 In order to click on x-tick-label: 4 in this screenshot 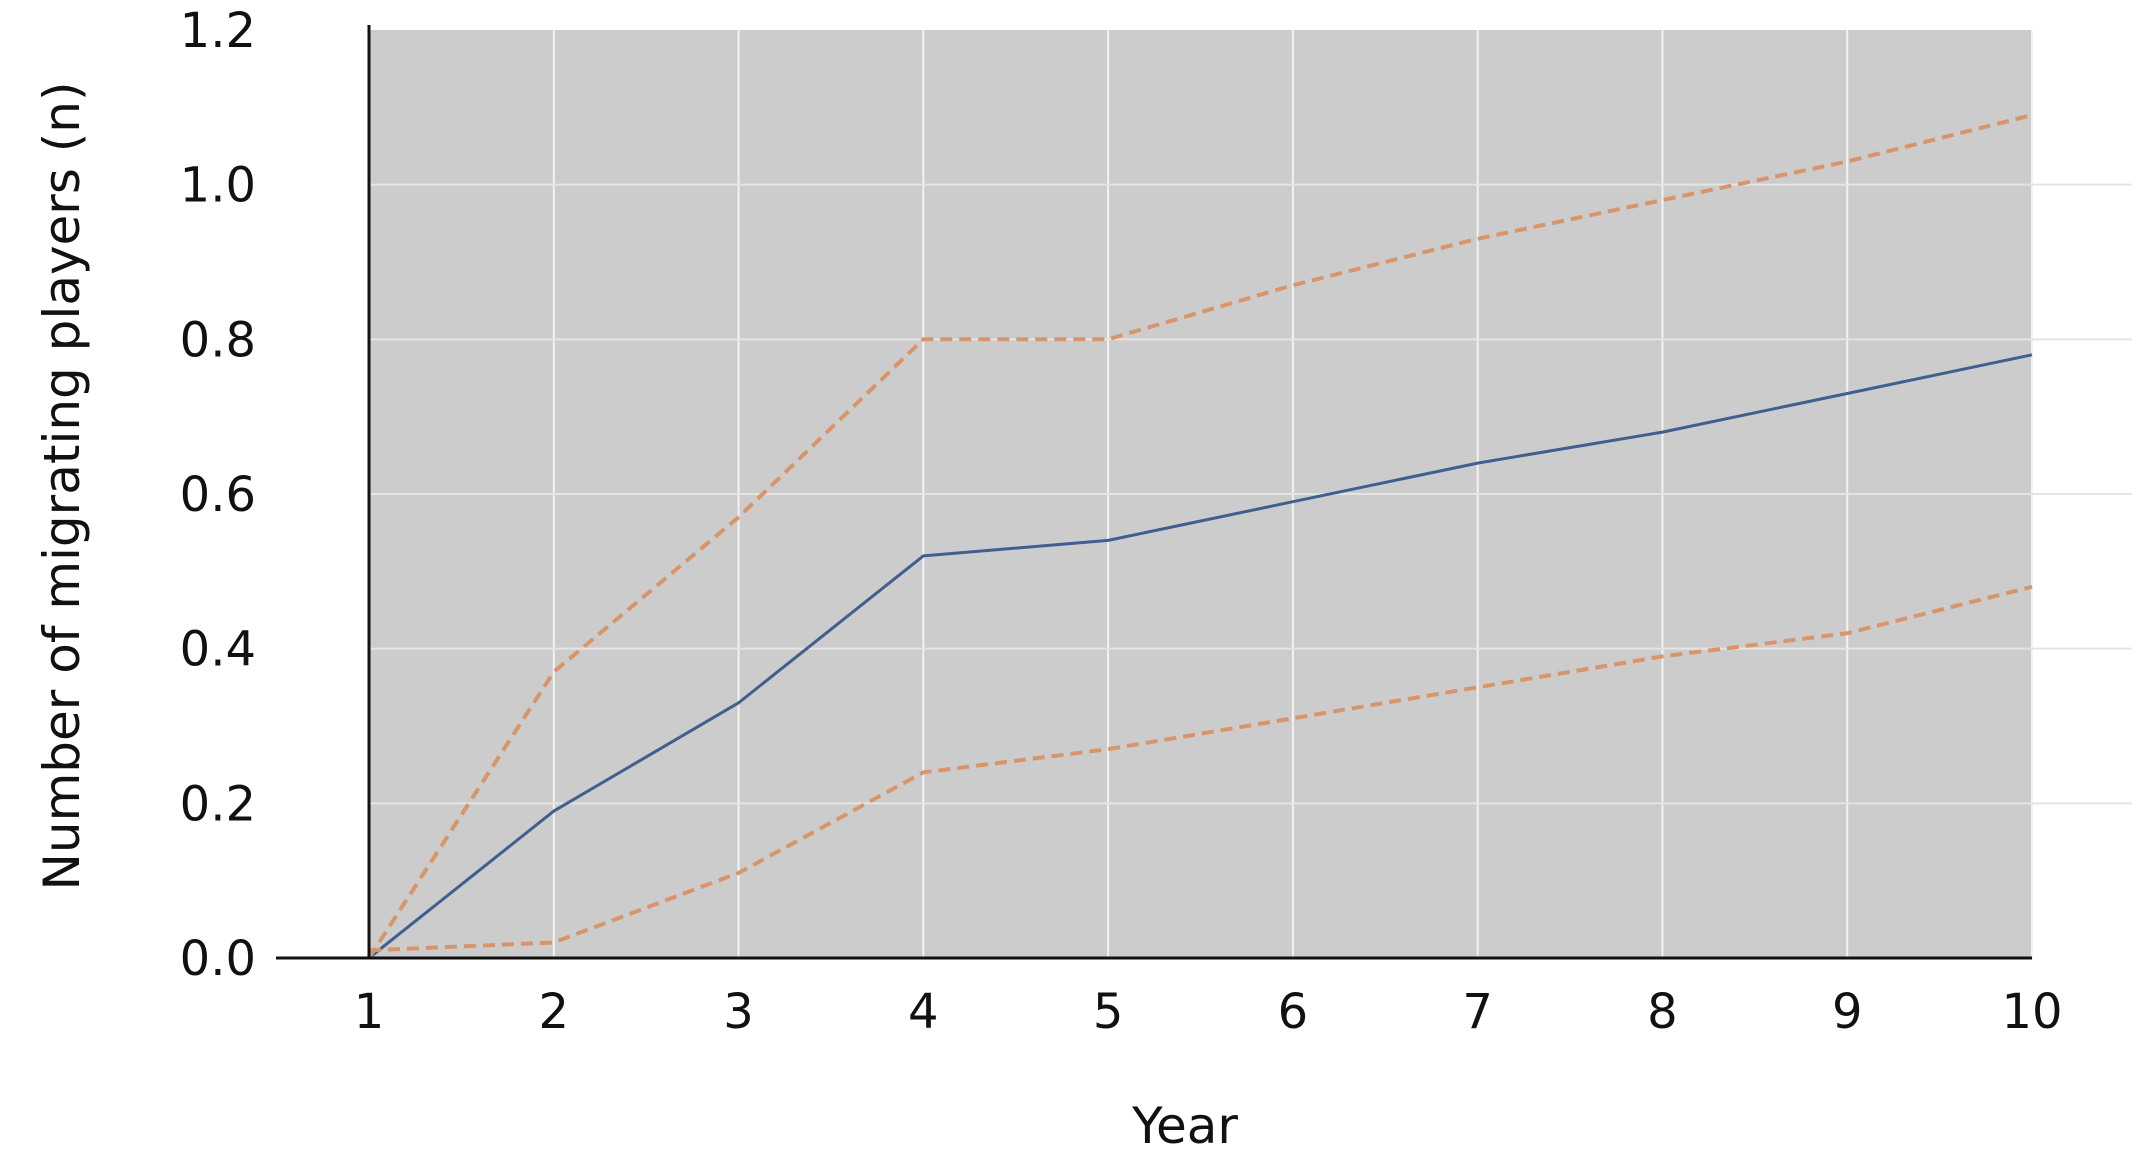, I will do `click(923, 1012)`.